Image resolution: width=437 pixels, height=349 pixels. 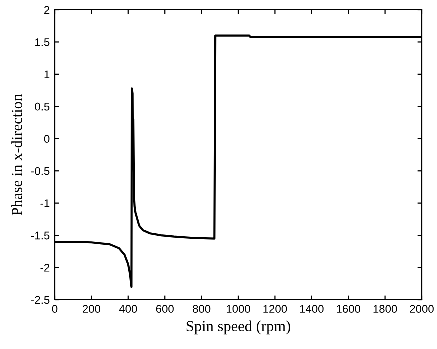 I want to click on y-tick-label: -2, so click(x=45, y=268).